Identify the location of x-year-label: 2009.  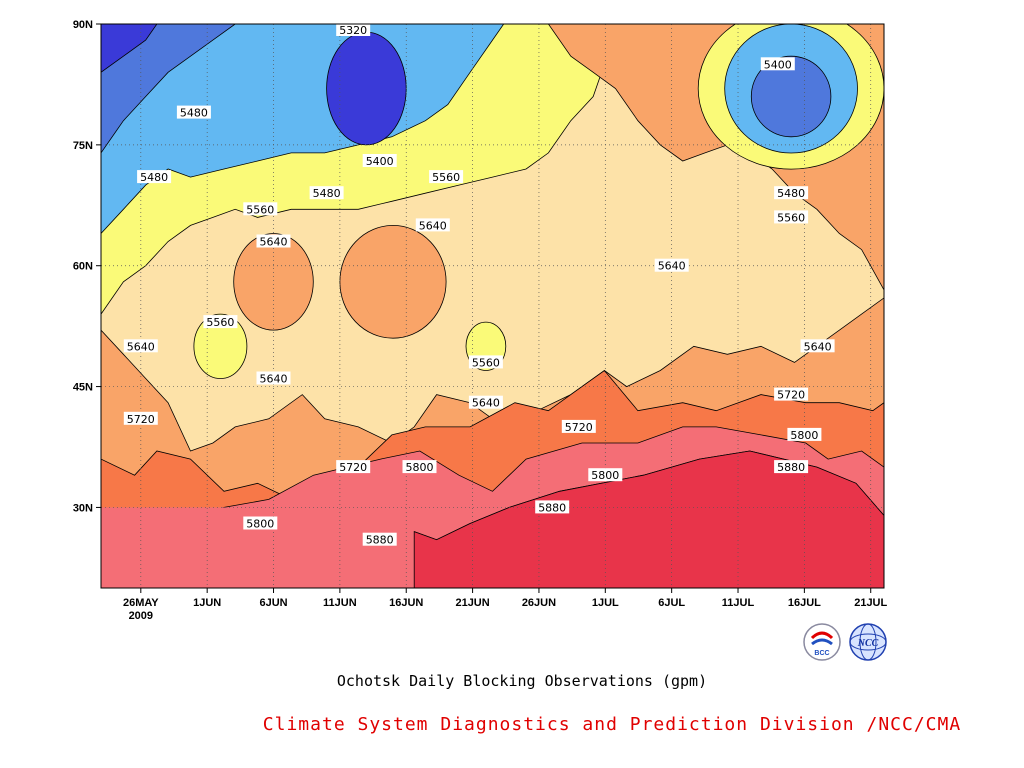
(141, 616).